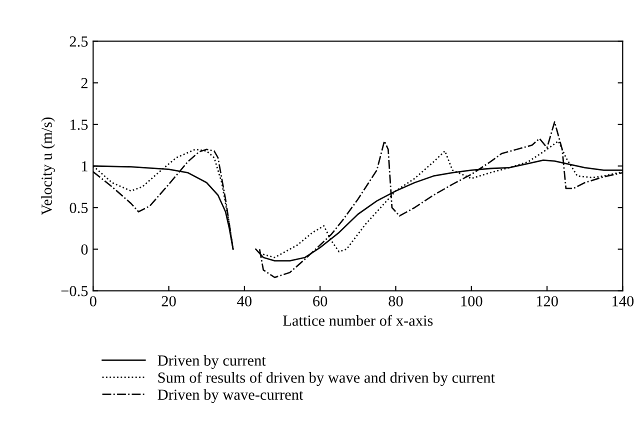 The width and height of the screenshot is (638, 434). What do you see at coordinates (85, 166) in the screenshot?
I see `y-tick-label: 1` at bounding box center [85, 166].